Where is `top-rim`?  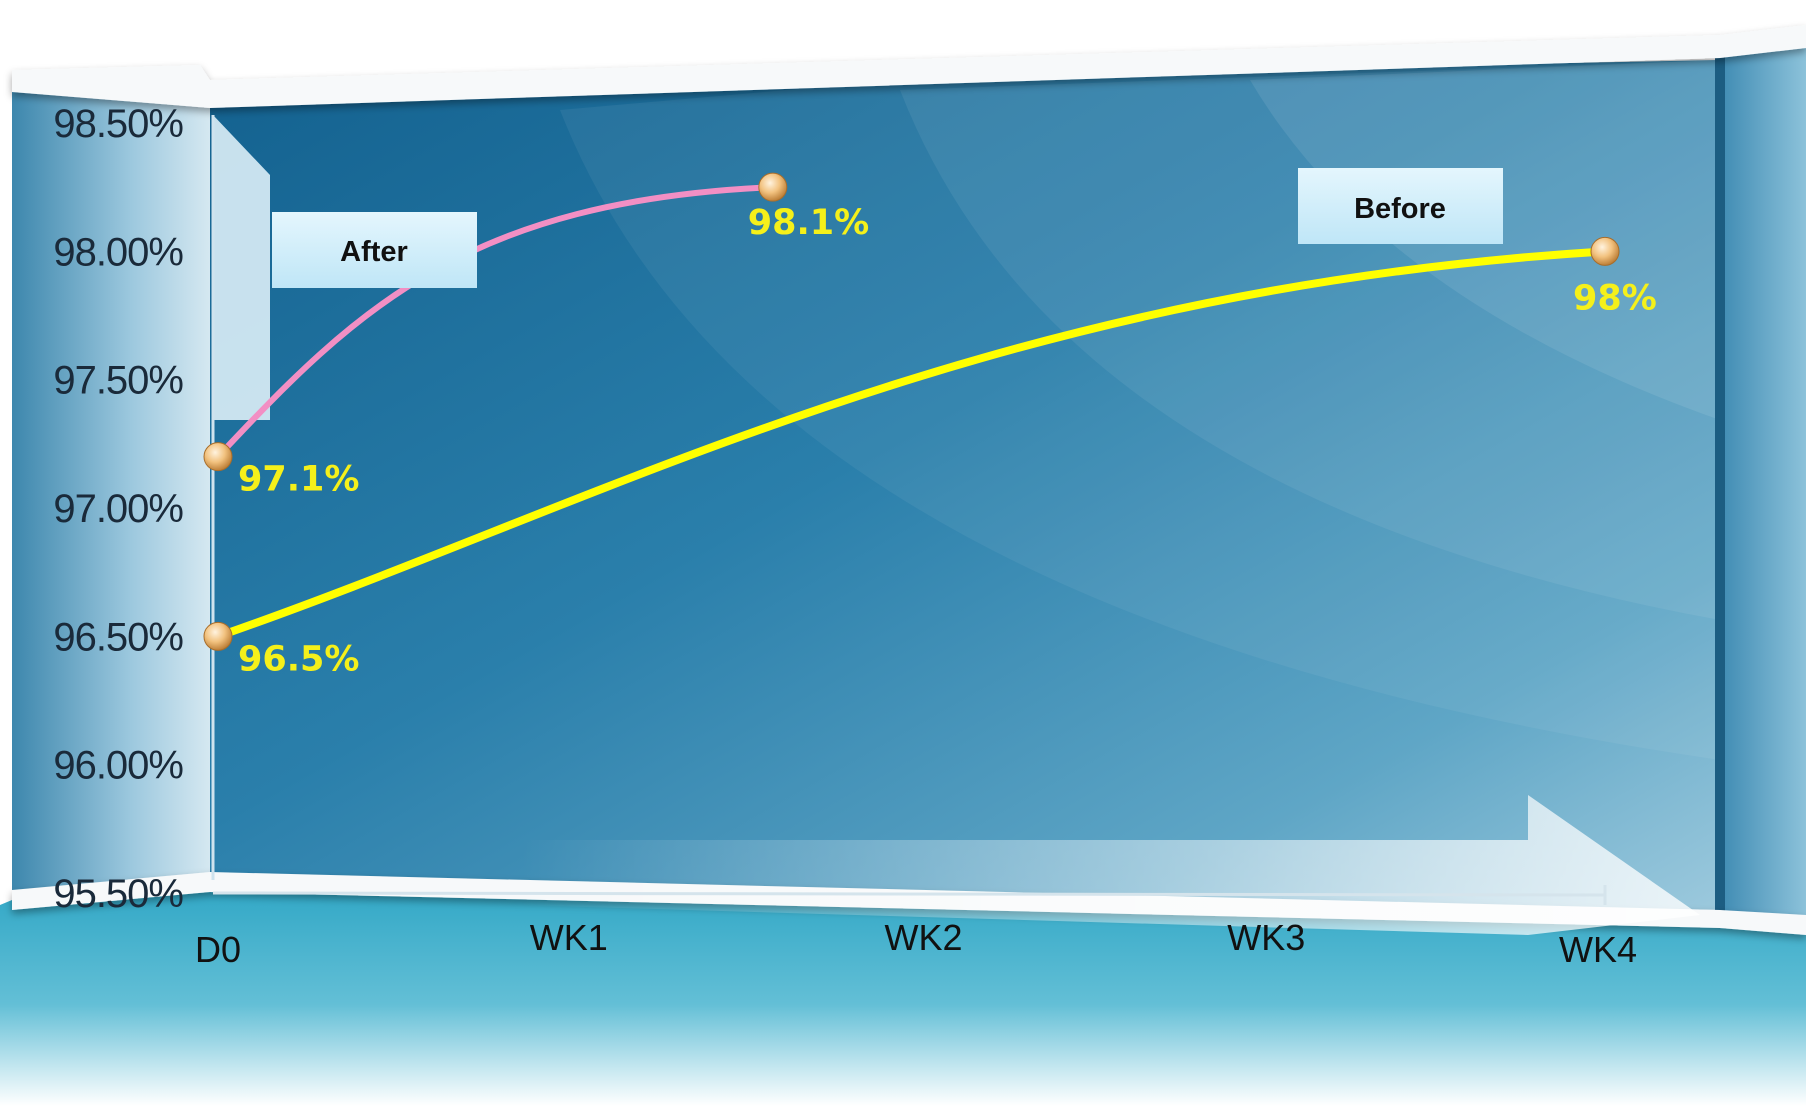
top-rim is located at coordinates (909, 66).